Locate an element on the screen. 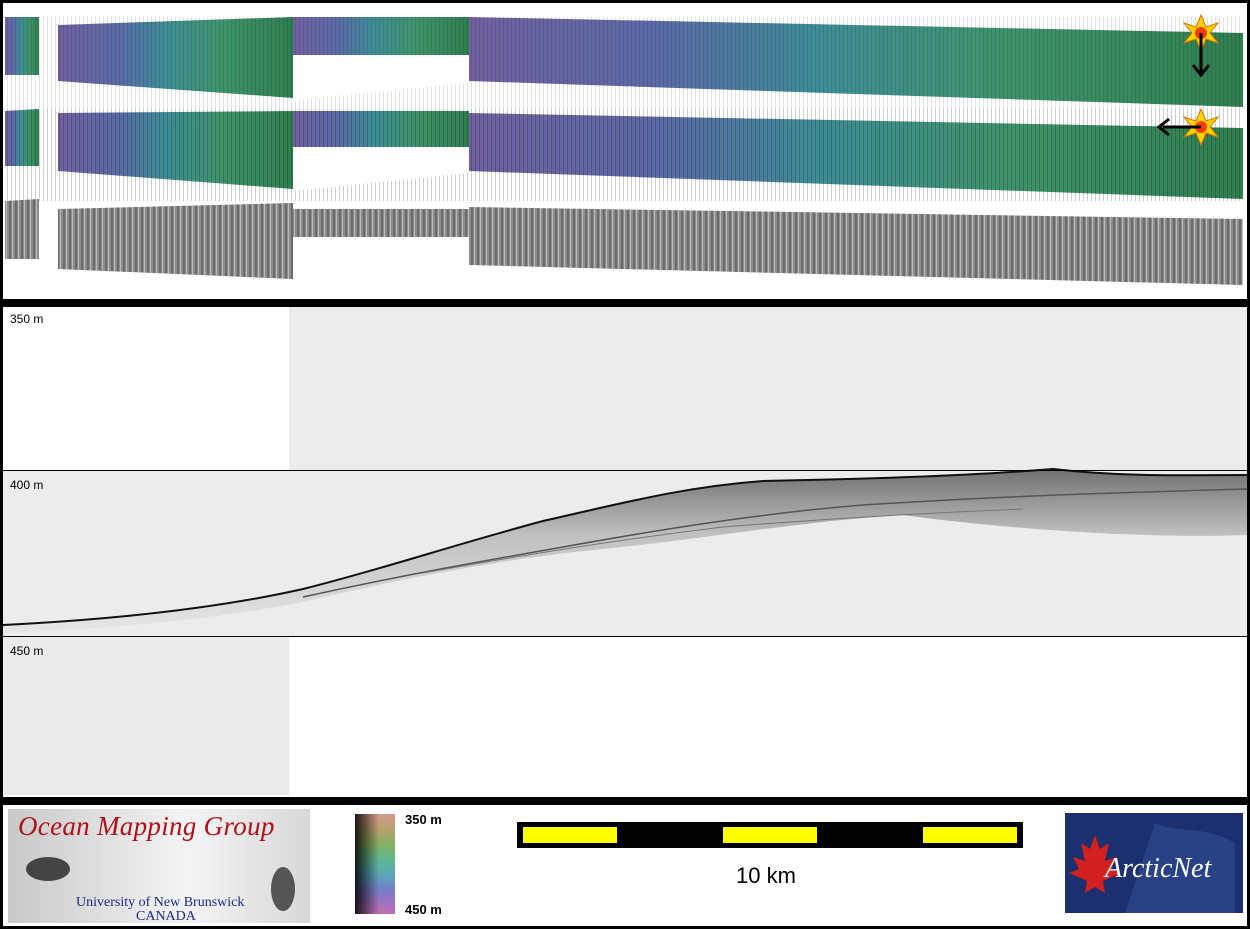  colorbar-bottom-label: 450 m is located at coordinates (423, 909).